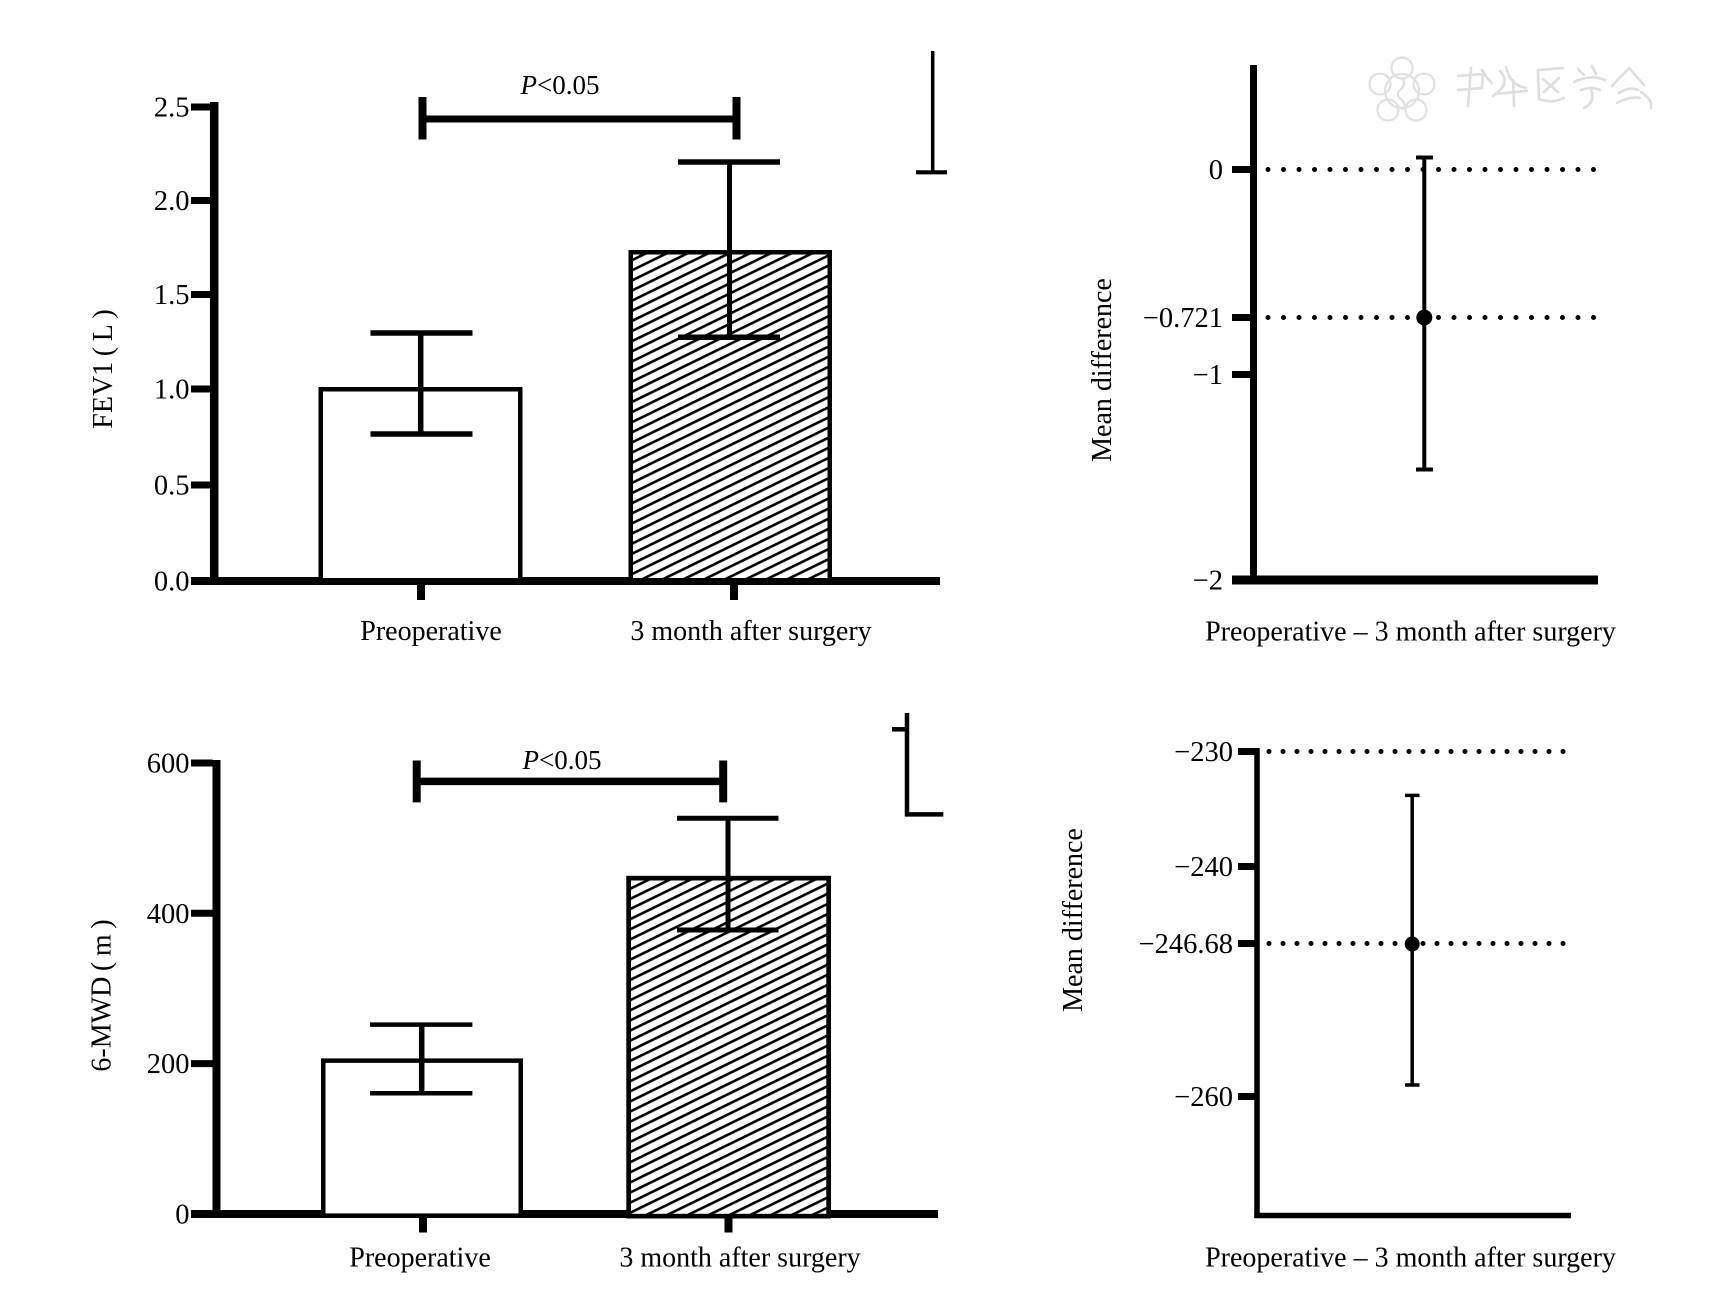 Image resolution: width=1714 pixels, height=1297 pixels. What do you see at coordinates (1208, 581) in the screenshot?
I see `svg-text: −2` at bounding box center [1208, 581].